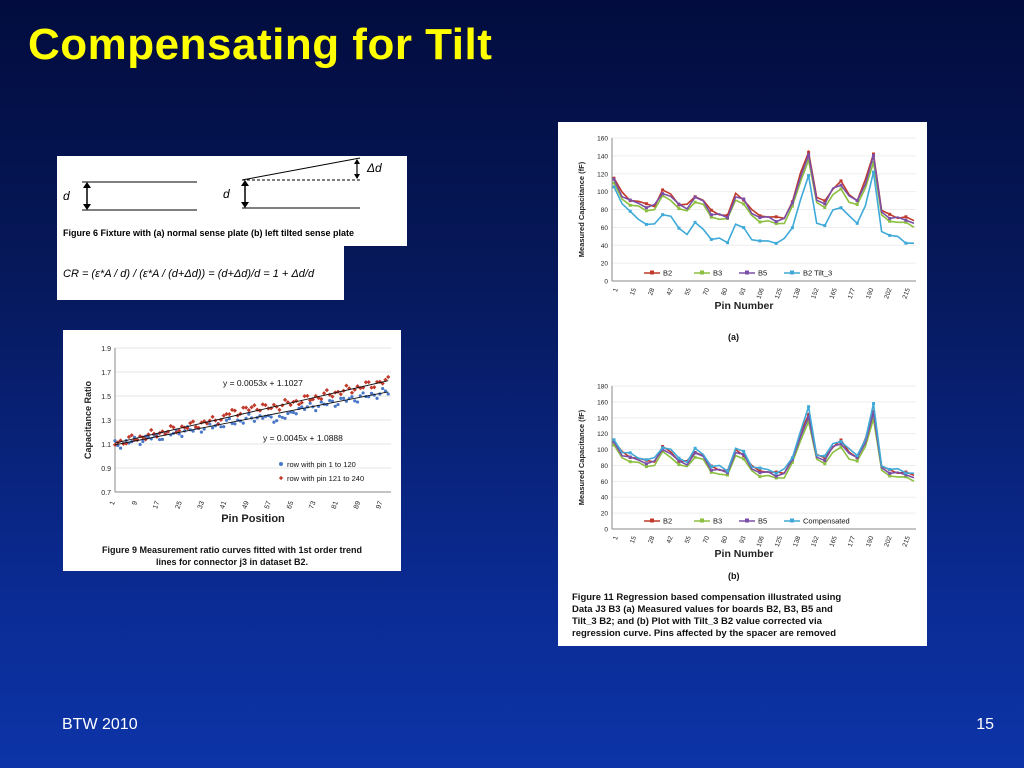 The width and height of the screenshot is (1024, 768). Describe the element at coordinates (245, 505) in the screenshot. I see `ratio-x-tick-label: 49` at that location.